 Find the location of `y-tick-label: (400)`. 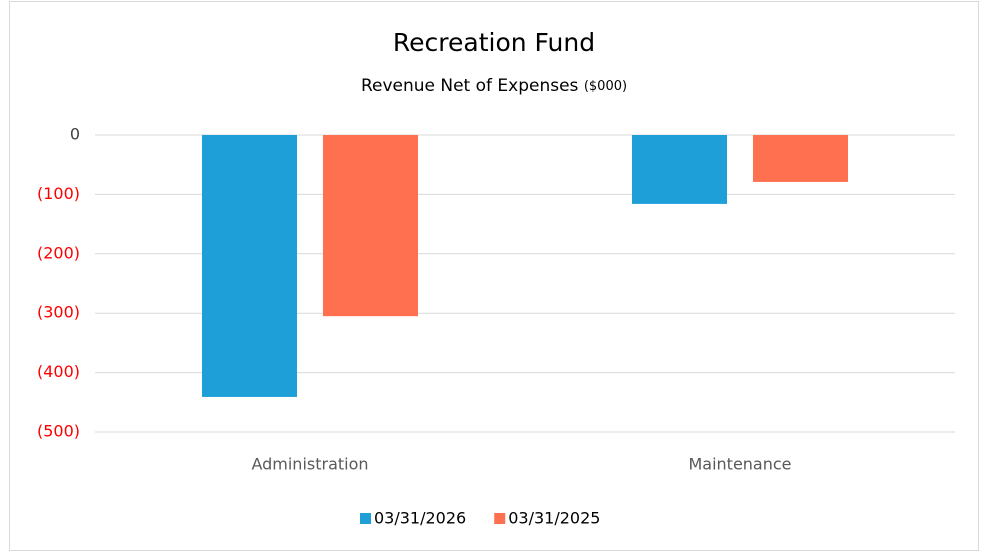

y-tick-label: (400) is located at coordinates (58, 371).